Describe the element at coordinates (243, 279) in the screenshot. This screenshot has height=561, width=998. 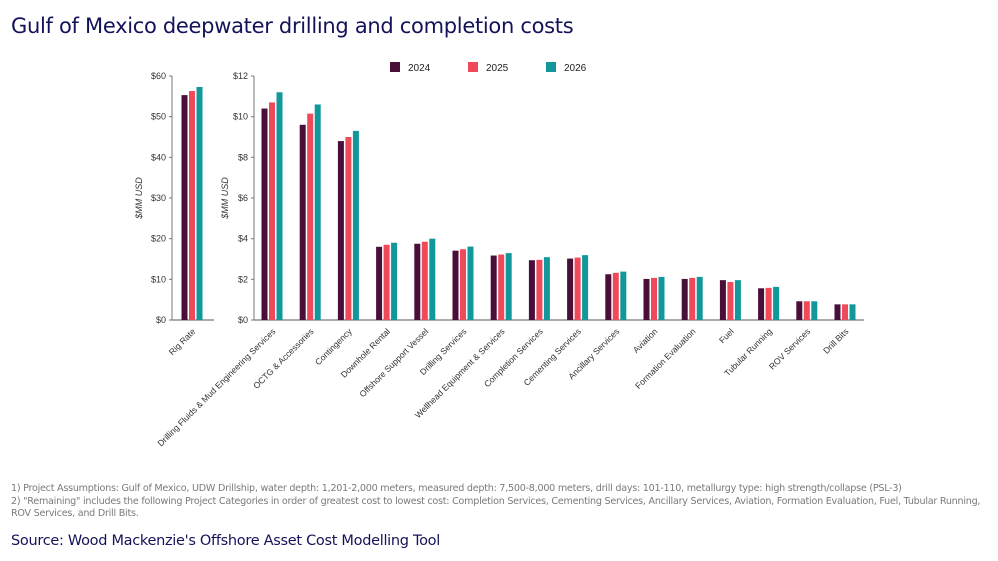
I see `y-tick-label: $2` at that location.